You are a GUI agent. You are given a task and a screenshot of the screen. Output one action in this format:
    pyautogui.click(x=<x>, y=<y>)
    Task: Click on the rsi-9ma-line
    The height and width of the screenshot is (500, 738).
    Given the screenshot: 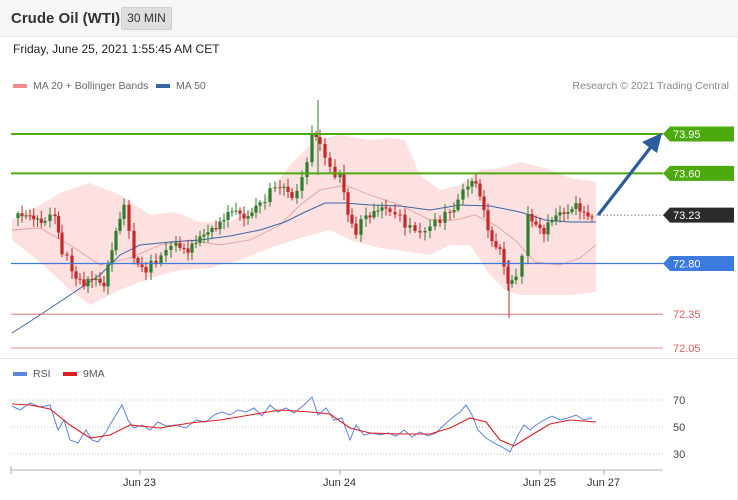 What is the action you would take?
    pyautogui.click(x=304, y=425)
    